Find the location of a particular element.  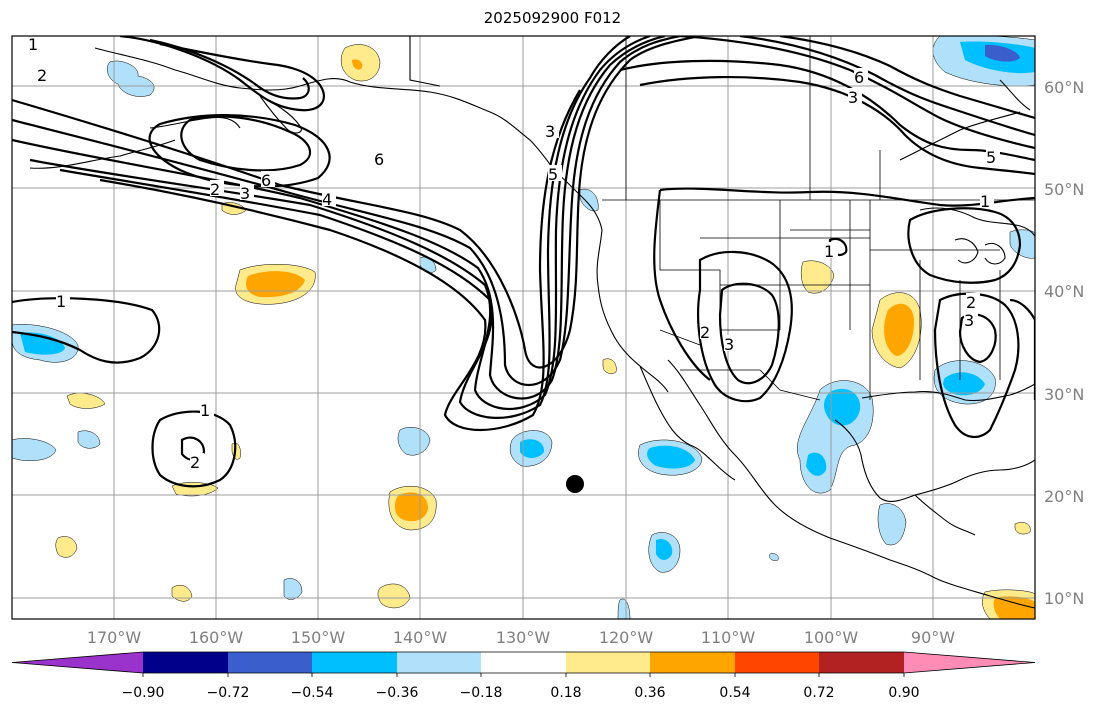

colorbar-label: −0.90 is located at coordinates (143, 693).